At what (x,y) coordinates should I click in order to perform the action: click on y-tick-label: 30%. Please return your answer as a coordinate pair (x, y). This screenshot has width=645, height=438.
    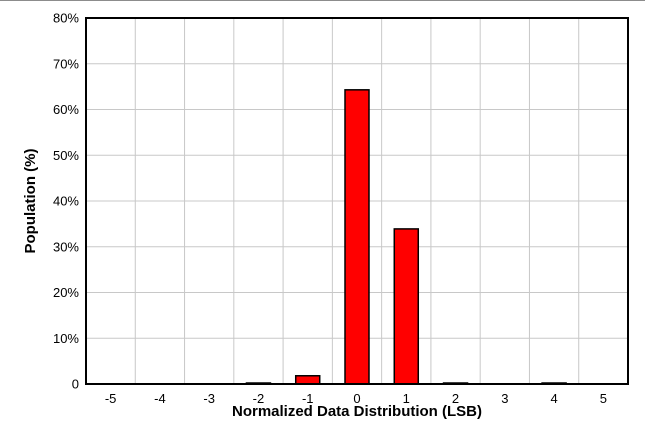
    Looking at the image, I should click on (66, 246).